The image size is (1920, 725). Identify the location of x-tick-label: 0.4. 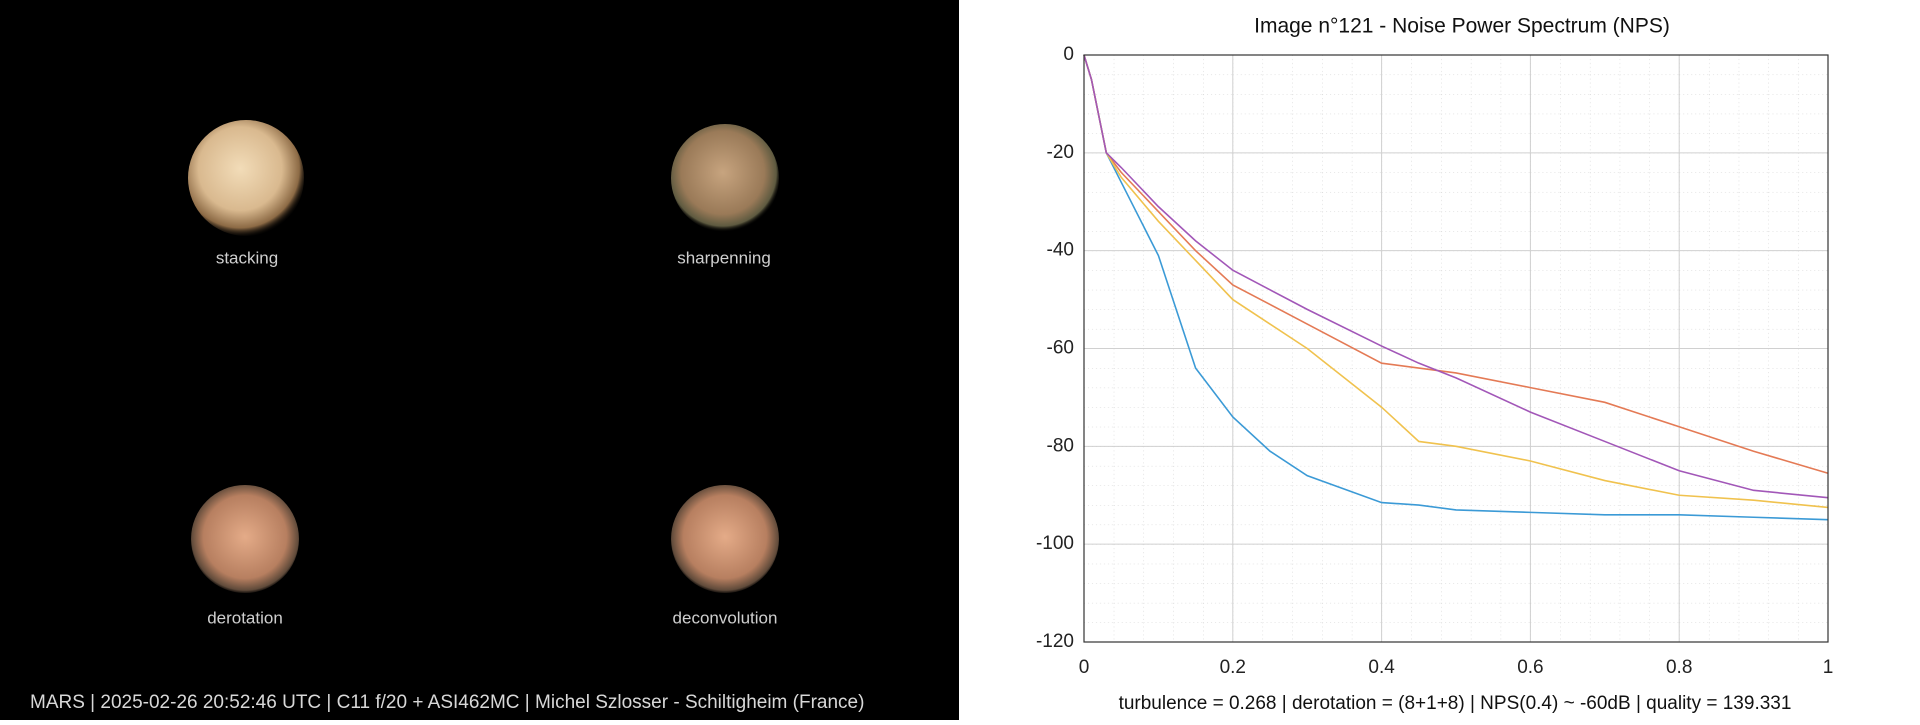
(1381, 667).